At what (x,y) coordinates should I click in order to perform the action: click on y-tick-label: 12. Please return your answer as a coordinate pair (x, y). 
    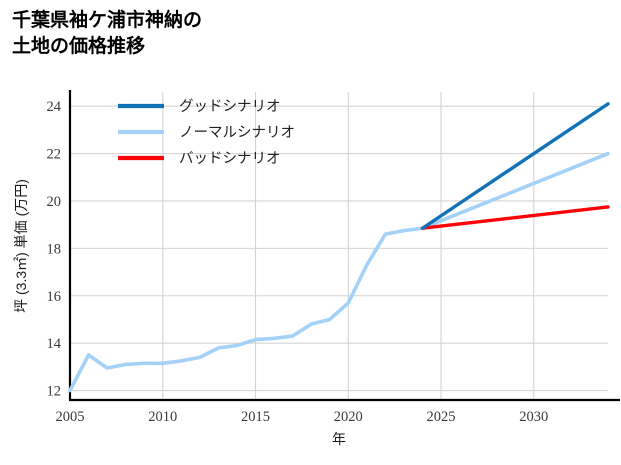
    Looking at the image, I should click on (54, 392).